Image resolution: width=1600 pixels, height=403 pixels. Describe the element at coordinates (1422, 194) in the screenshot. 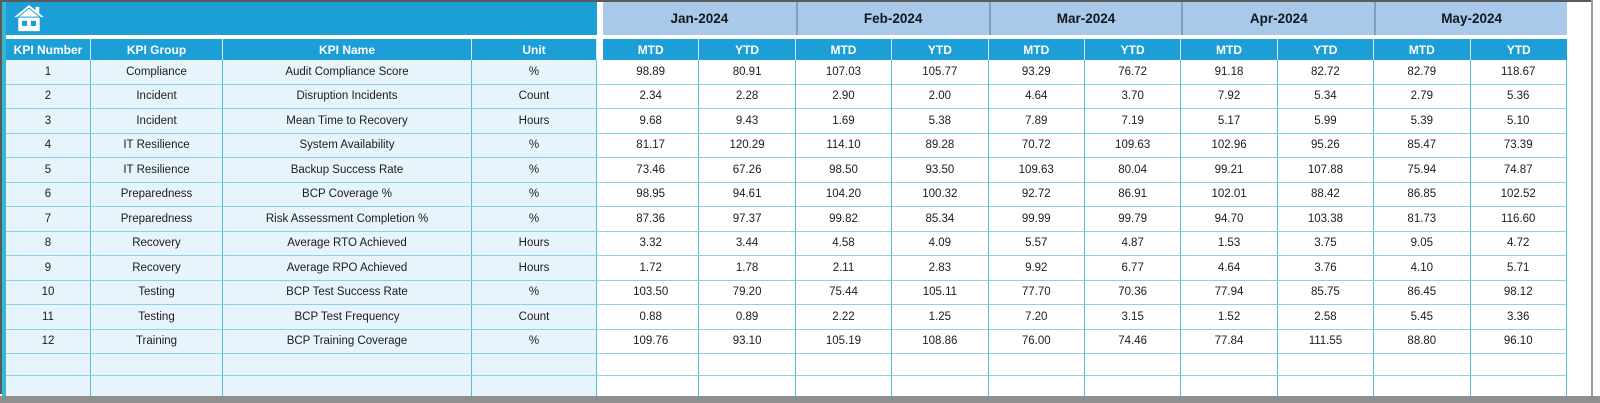

I see `cell-value: 86.85` at that location.